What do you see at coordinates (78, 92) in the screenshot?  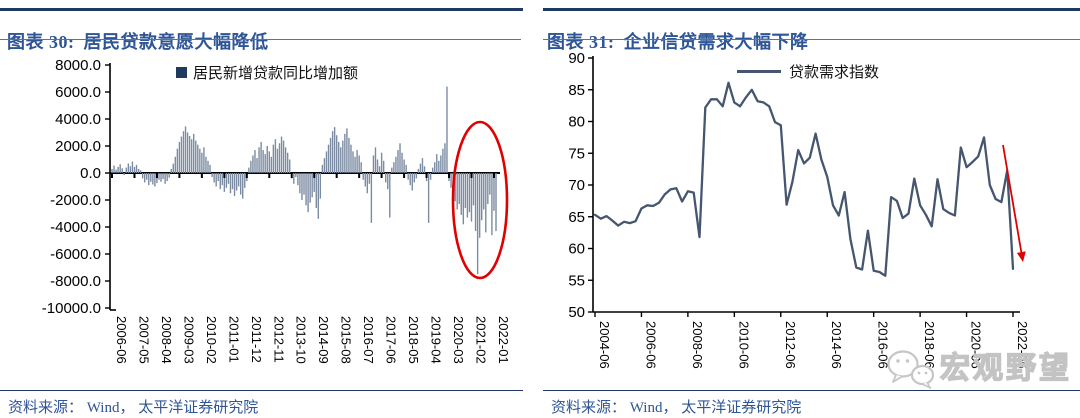 I see `svg-text: 6000.0` at bounding box center [78, 92].